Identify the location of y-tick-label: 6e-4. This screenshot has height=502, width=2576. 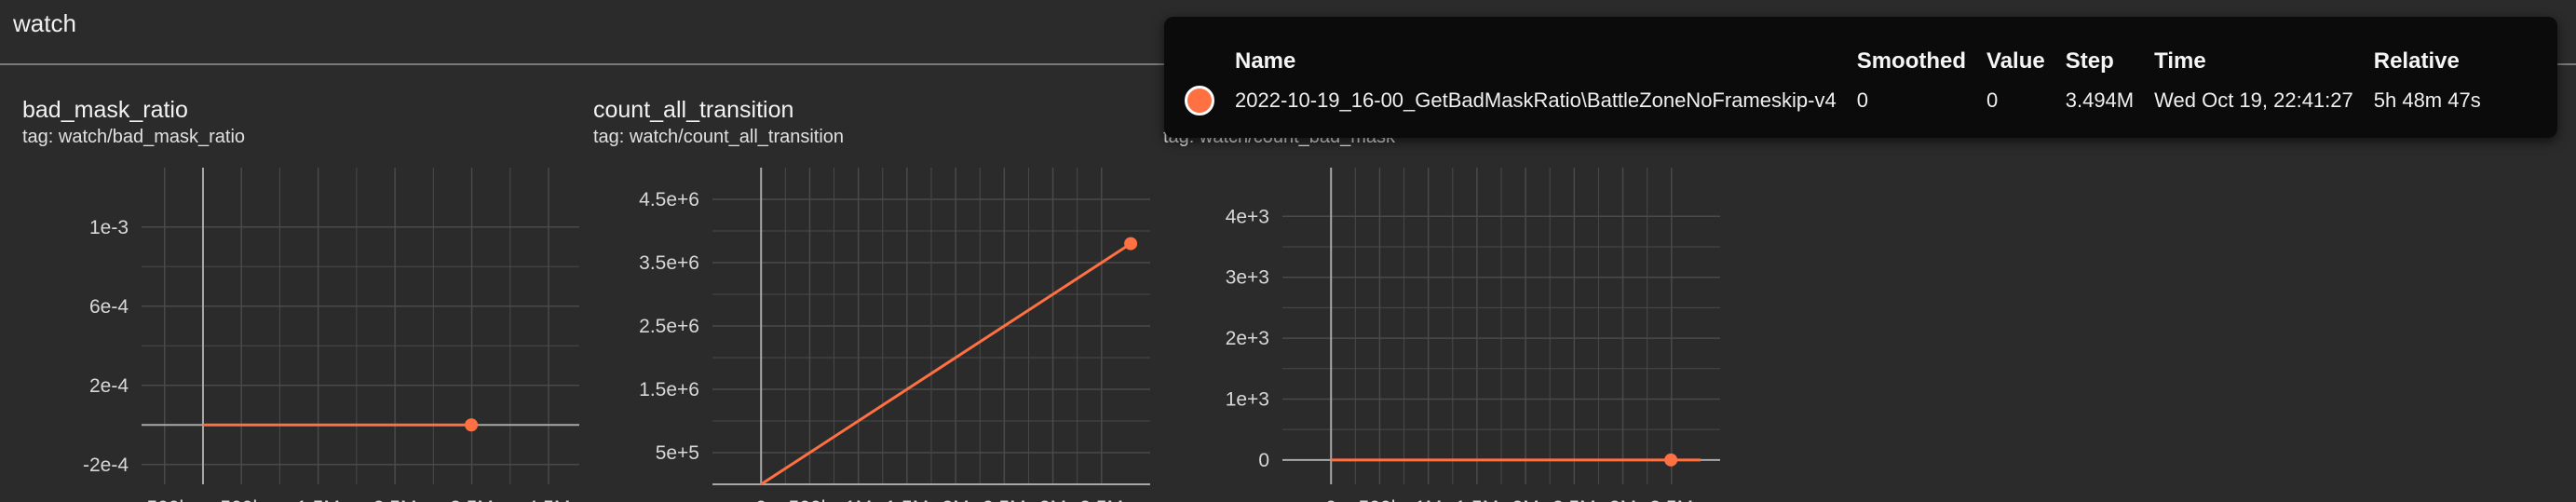
(109, 307).